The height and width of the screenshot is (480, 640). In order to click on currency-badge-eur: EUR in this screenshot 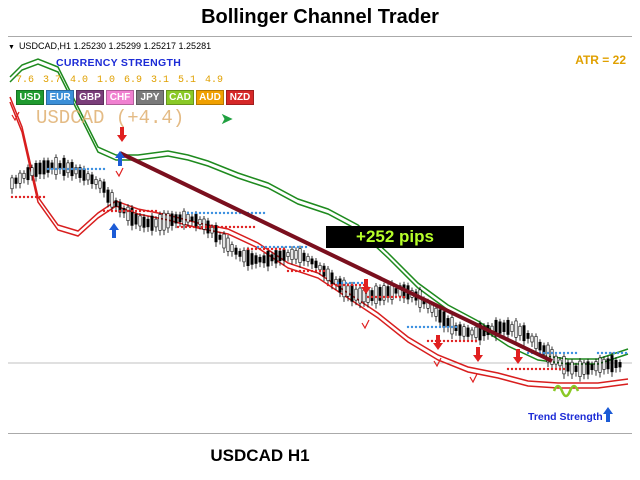, I will do `click(60, 97)`.